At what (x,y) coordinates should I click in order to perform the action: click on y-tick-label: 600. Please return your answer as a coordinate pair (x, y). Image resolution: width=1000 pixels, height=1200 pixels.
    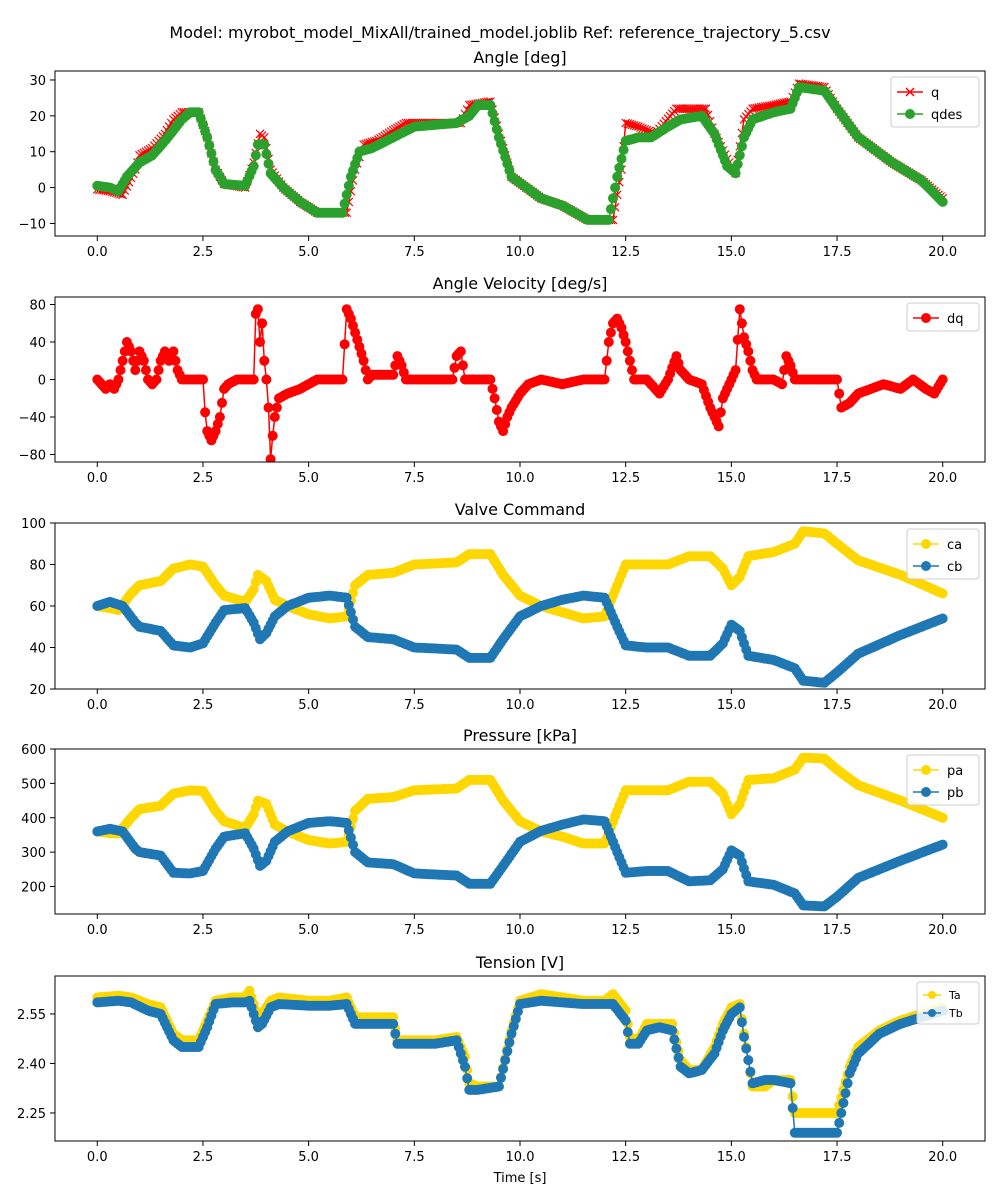
    Looking at the image, I should click on (33, 750).